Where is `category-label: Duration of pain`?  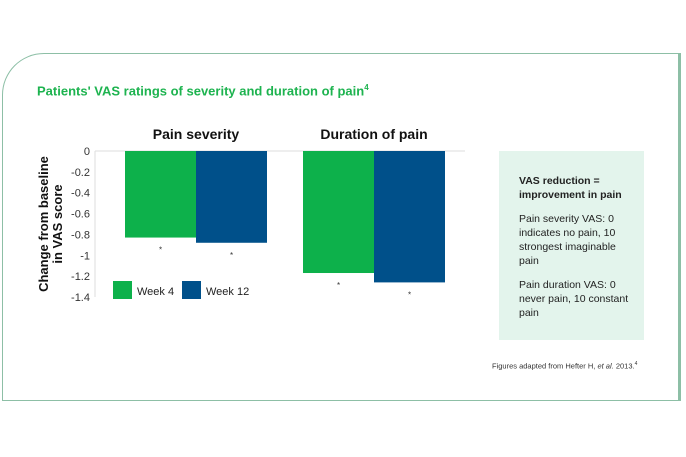
category-label: Duration of pain is located at coordinates (373, 134).